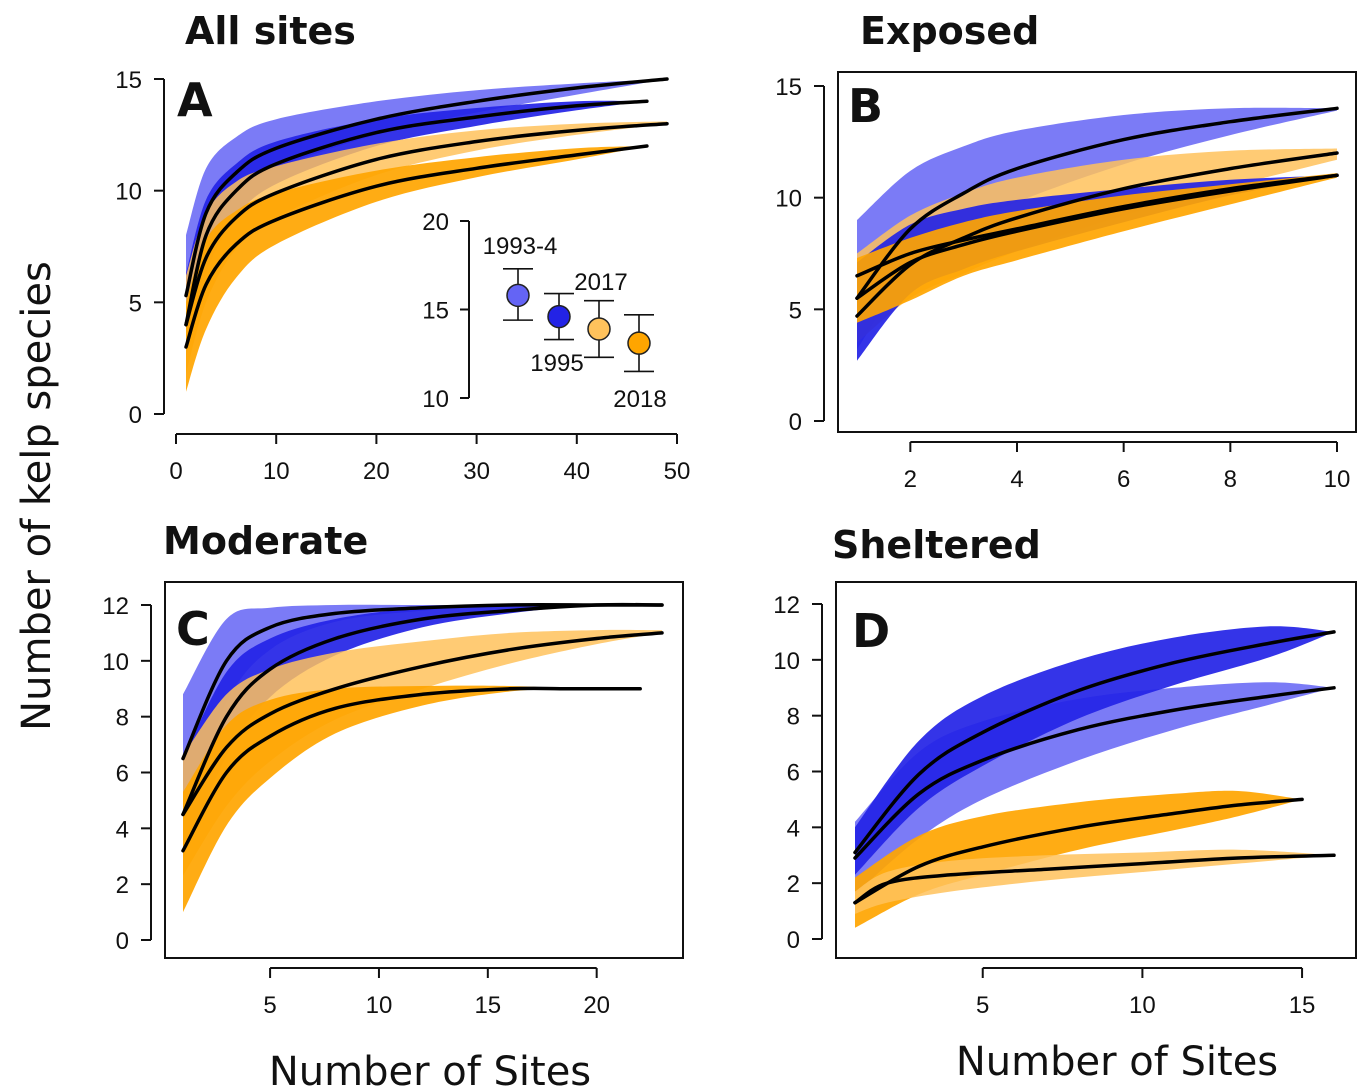 This screenshot has height=1091, width=1366. What do you see at coordinates (1016, 479) in the screenshot?
I see `panel-B-x-tick-label: 4` at bounding box center [1016, 479].